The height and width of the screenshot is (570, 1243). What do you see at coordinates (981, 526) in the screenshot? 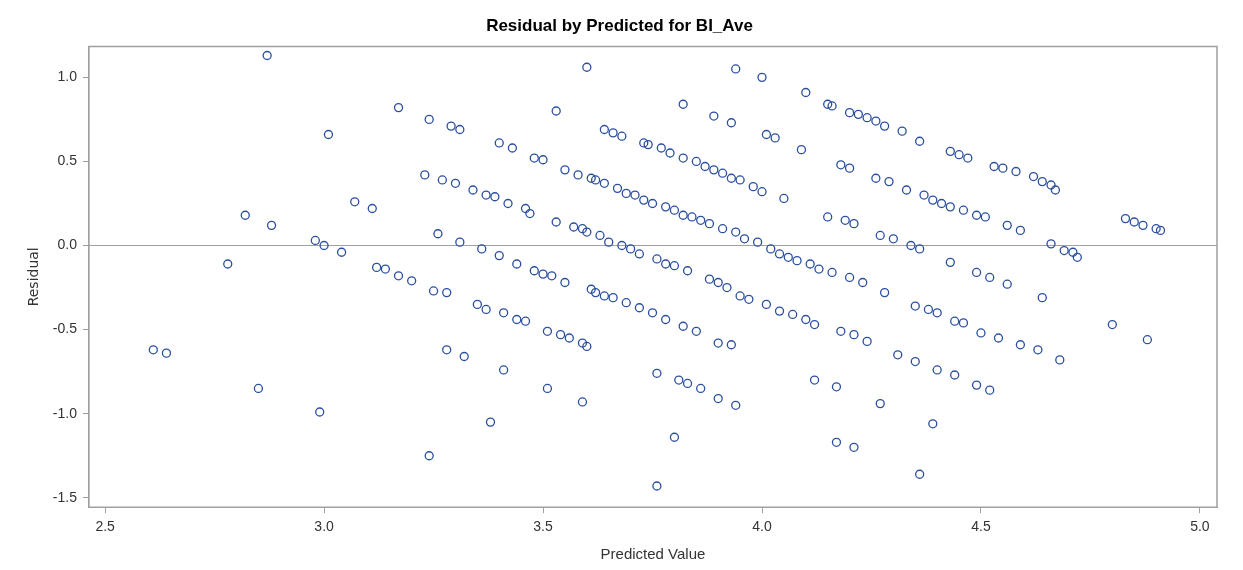
I see `x-tick-label: 4.5` at bounding box center [981, 526].